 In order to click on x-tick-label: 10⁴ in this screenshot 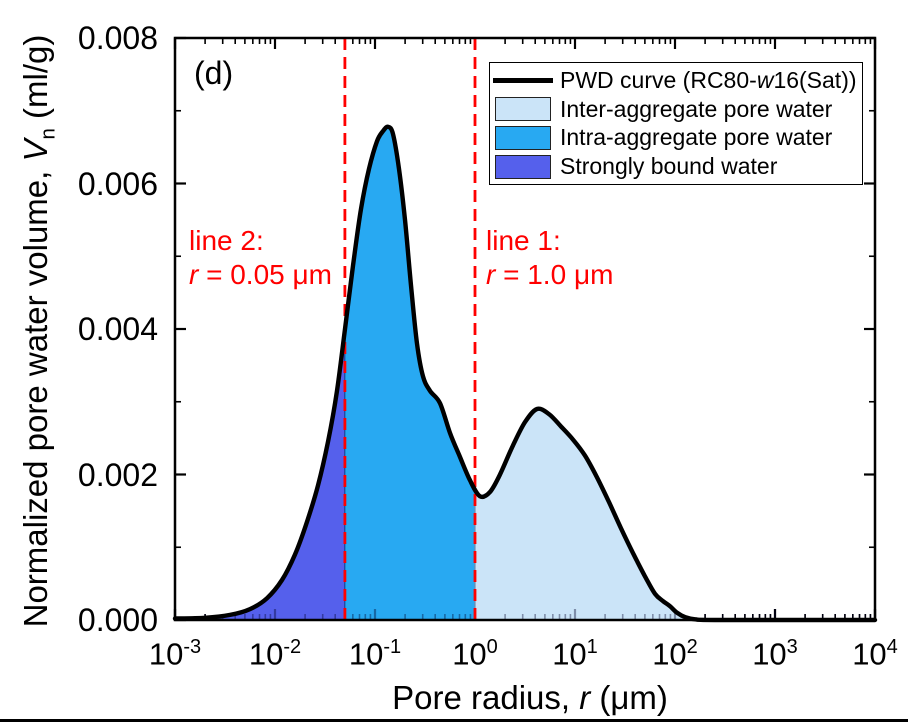, I will do `click(875, 654)`.